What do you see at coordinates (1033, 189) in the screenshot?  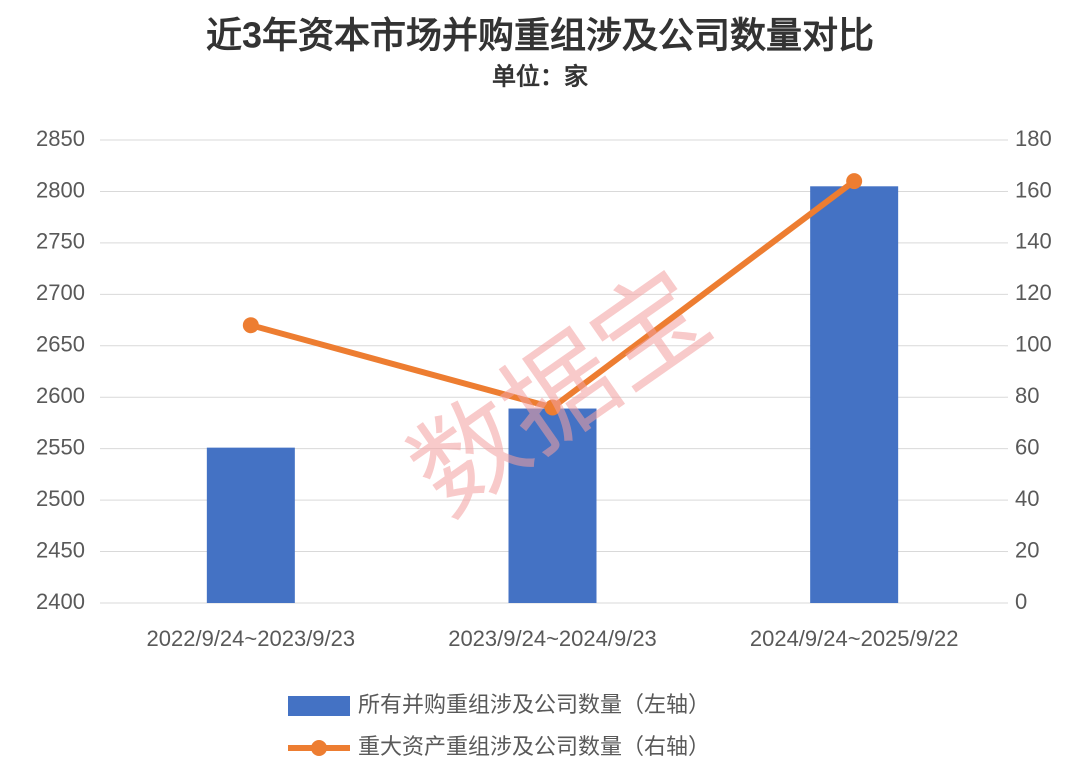 I see `y2-tick-label: 160` at bounding box center [1033, 189].